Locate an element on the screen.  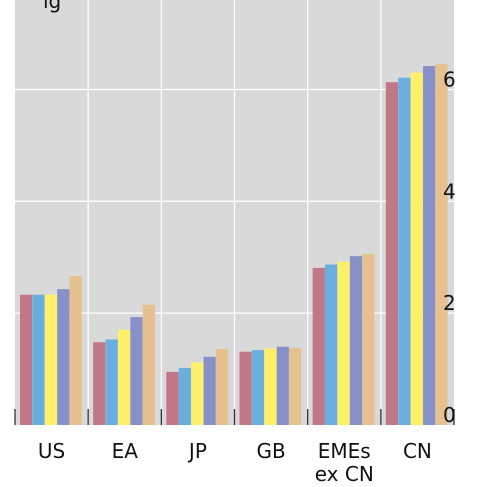
top-text: ig is located at coordinates (52, 6).